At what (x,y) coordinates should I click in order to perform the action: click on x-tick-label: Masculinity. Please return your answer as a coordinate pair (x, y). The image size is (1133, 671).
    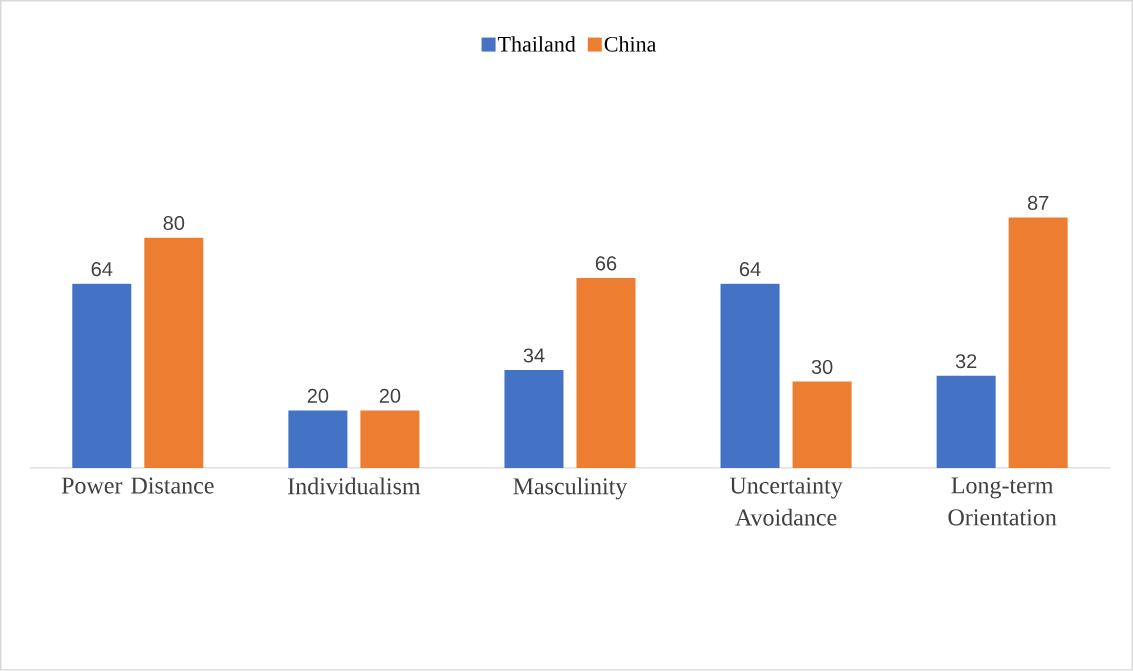
    Looking at the image, I should click on (570, 488).